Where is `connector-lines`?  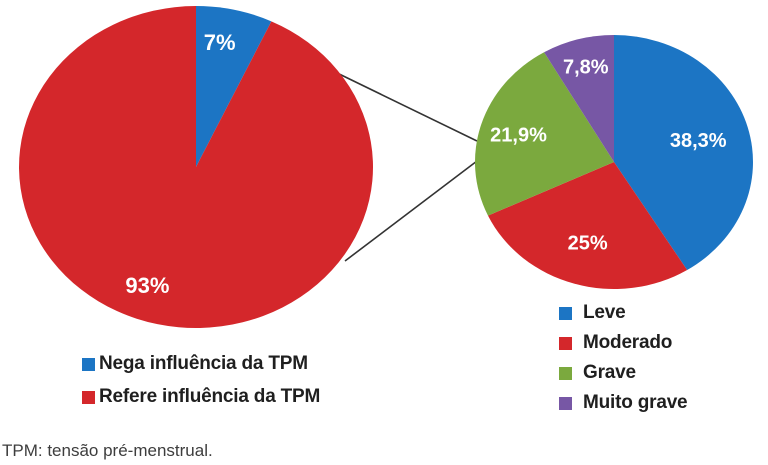 connector-lines is located at coordinates (405, 166).